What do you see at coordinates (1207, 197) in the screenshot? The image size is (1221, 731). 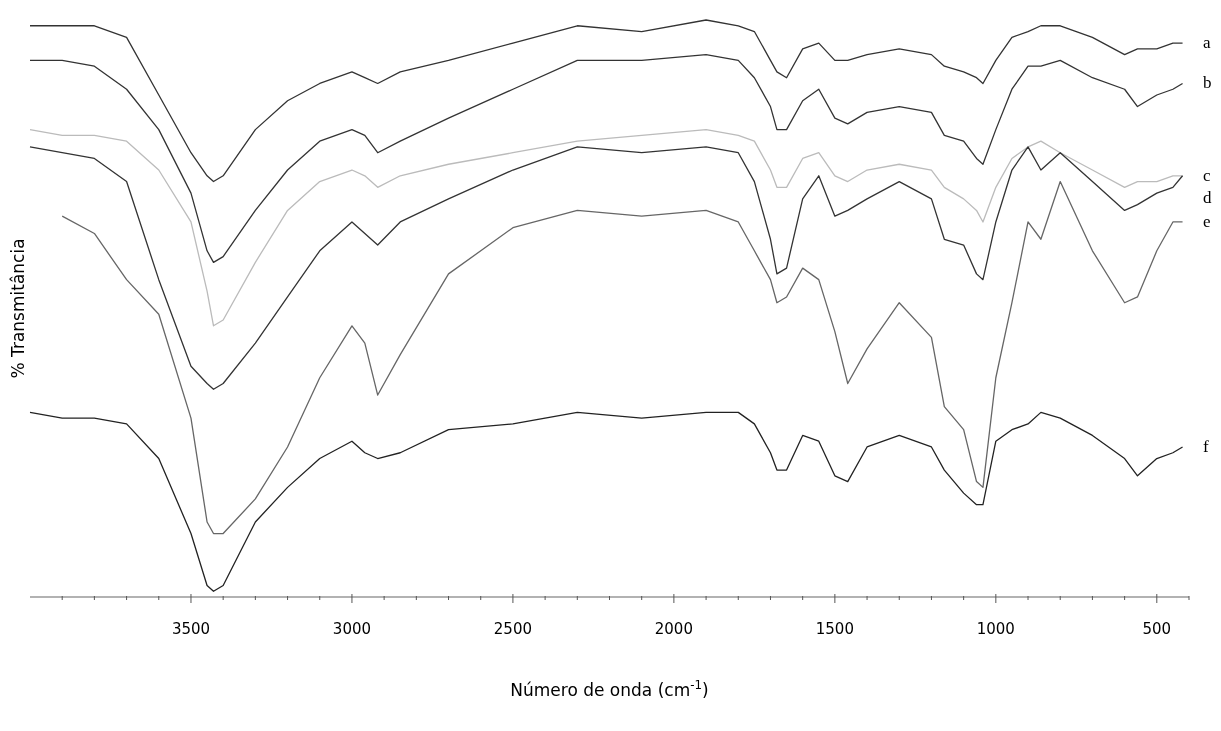 I see `series-label: d` at bounding box center [1207, 197].